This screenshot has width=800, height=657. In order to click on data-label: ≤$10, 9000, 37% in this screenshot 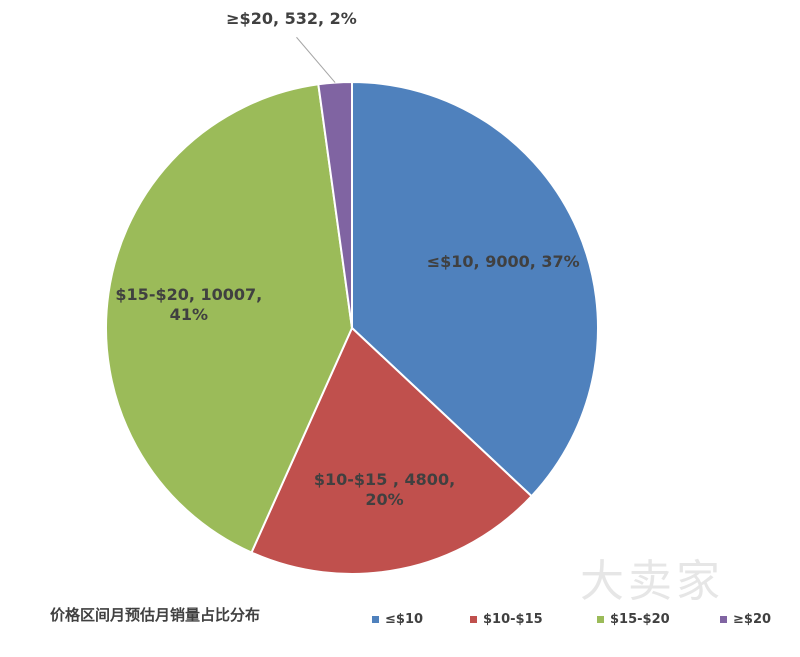, I will do `click(503, 262)`.